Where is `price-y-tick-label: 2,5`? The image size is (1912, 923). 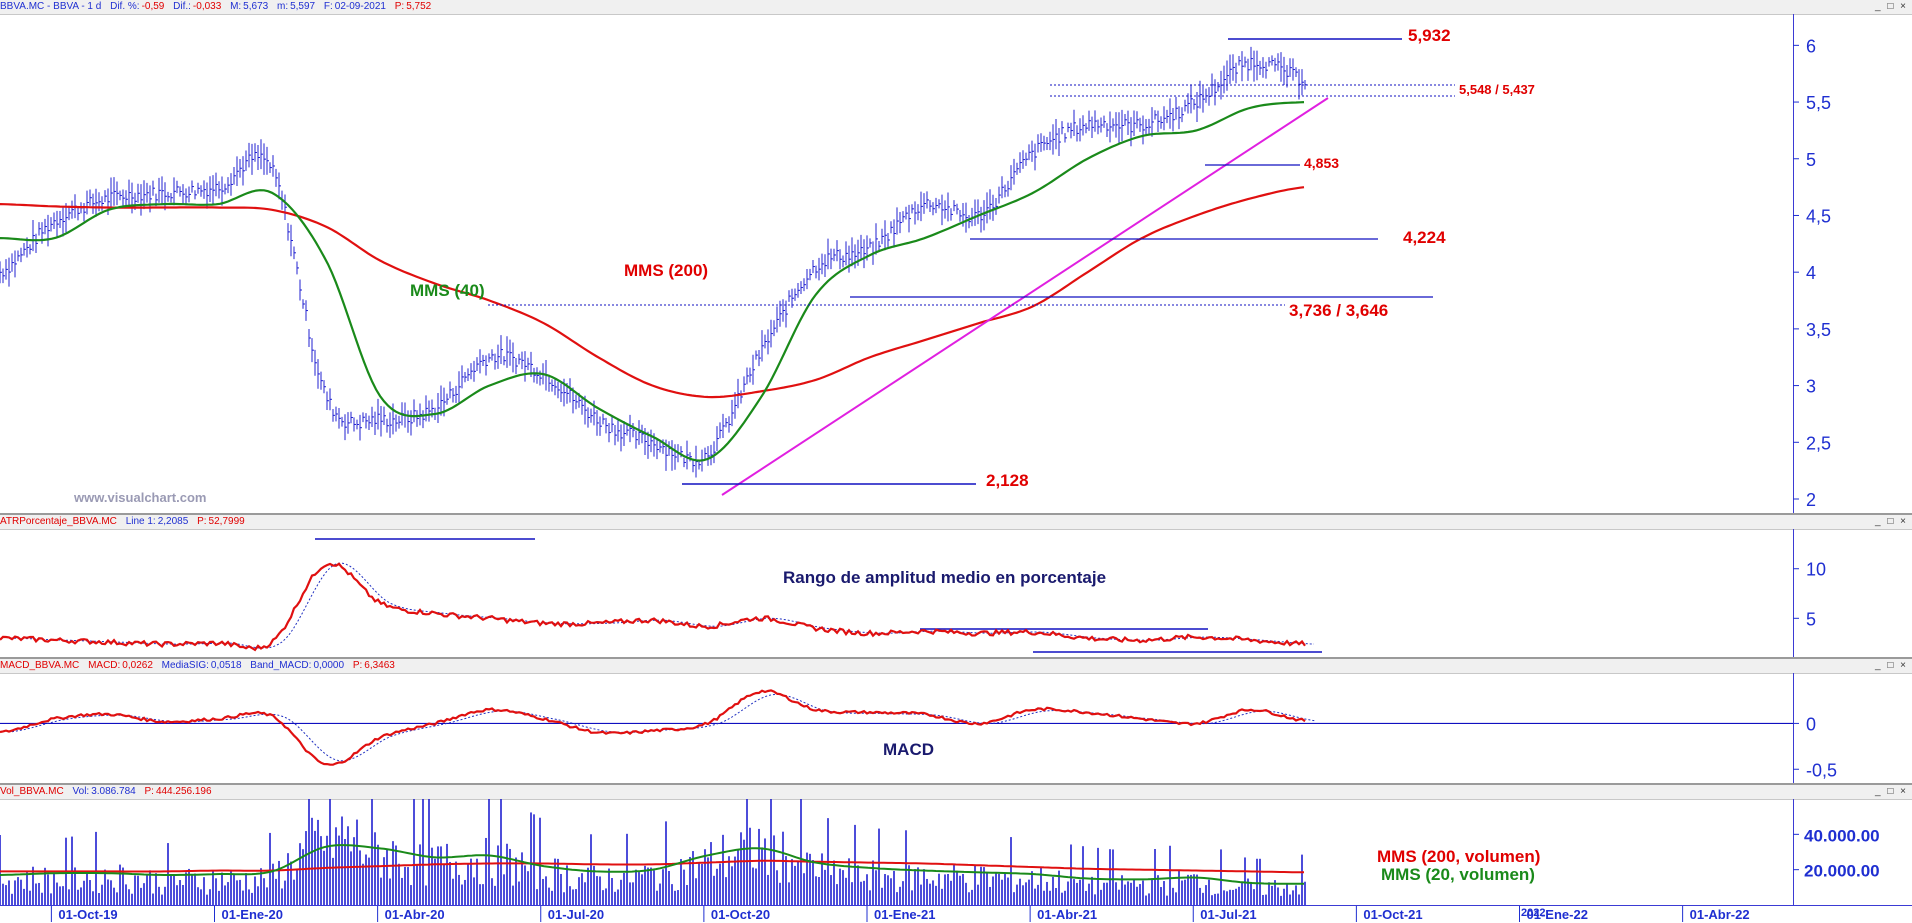
price-y-tick-label: 2,5 is located at coordinates (1818, 443).